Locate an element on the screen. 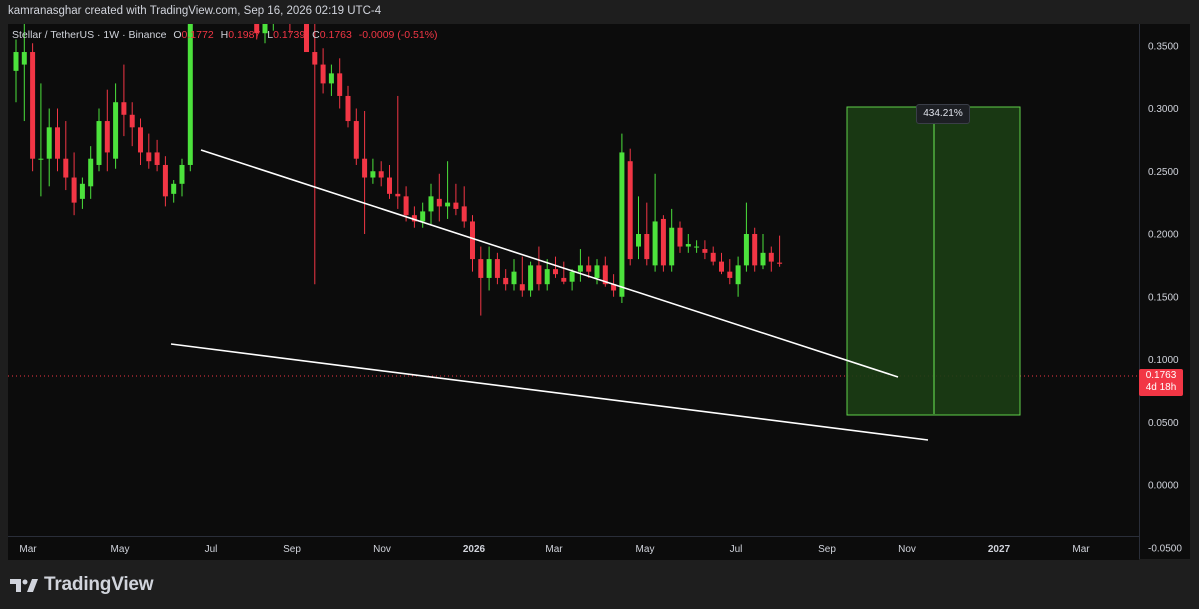  time-tick-label: Mar is located at coordinates (554, 549).